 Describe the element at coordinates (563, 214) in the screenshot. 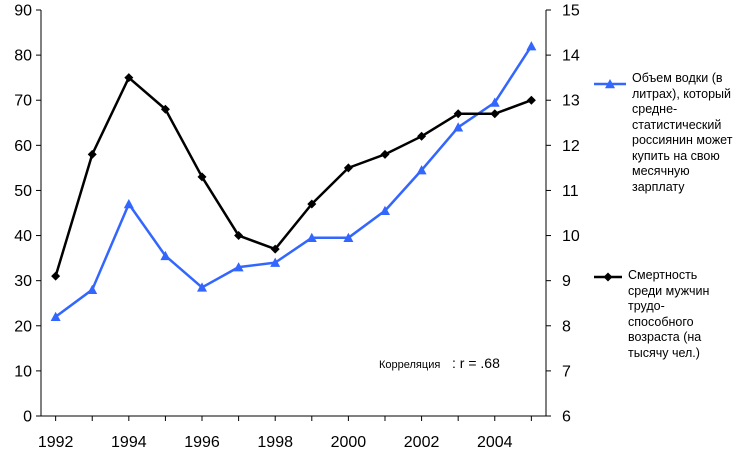

I see `right-axis-ticks: 6 7 8 9 10 11 12 13 14 15` at that location.